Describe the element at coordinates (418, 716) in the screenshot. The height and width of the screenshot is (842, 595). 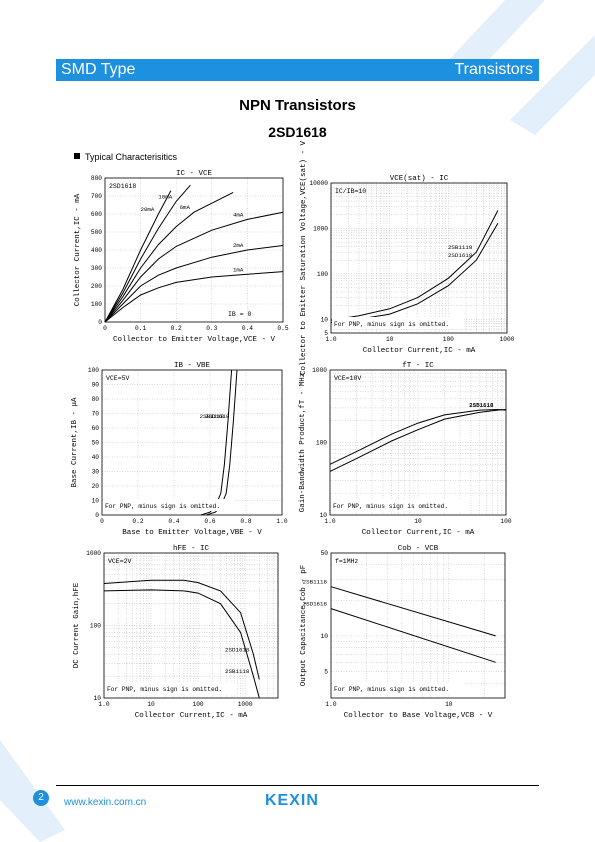
I see `x-axis-label: Collector to Base Voltage,VCB - V` at that location.